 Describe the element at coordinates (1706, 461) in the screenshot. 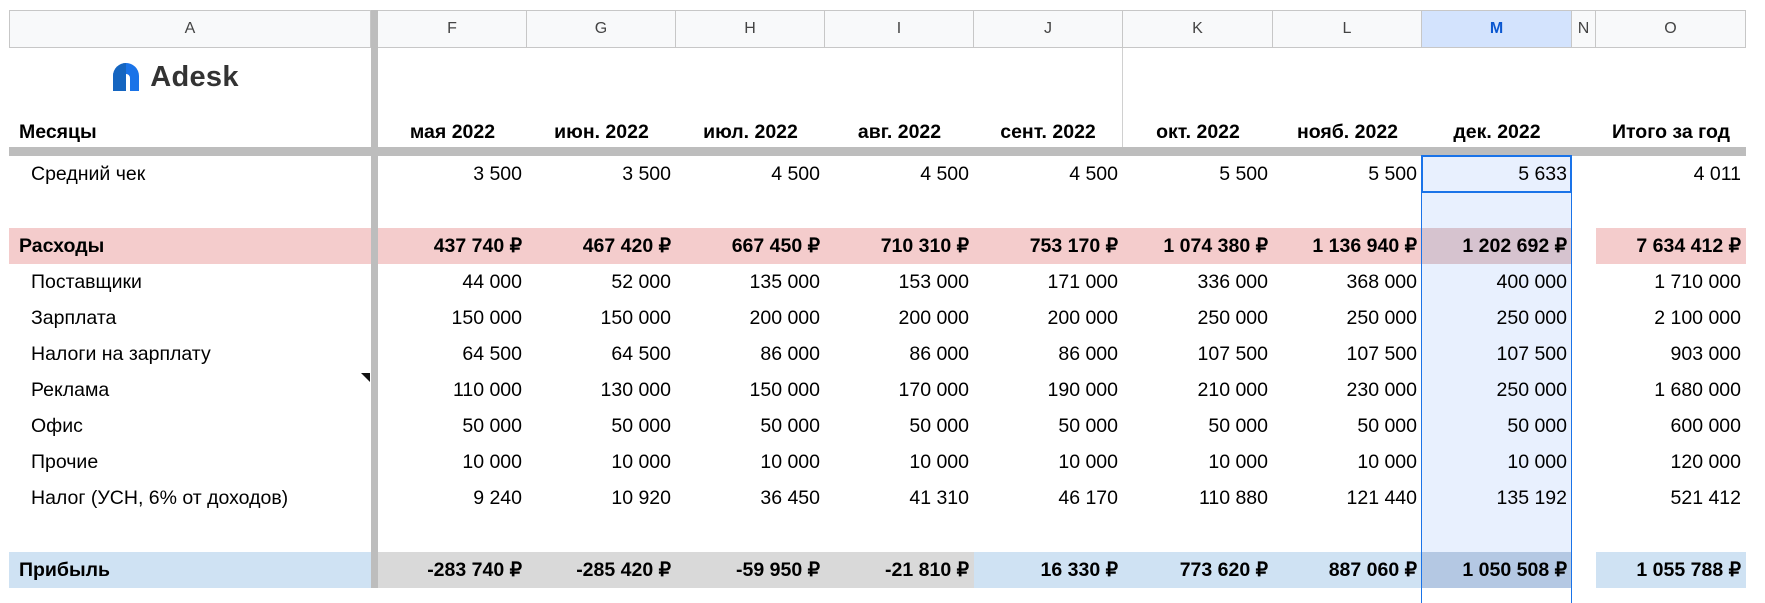

I see `expense-row-cell-total: 120 000` at that location.